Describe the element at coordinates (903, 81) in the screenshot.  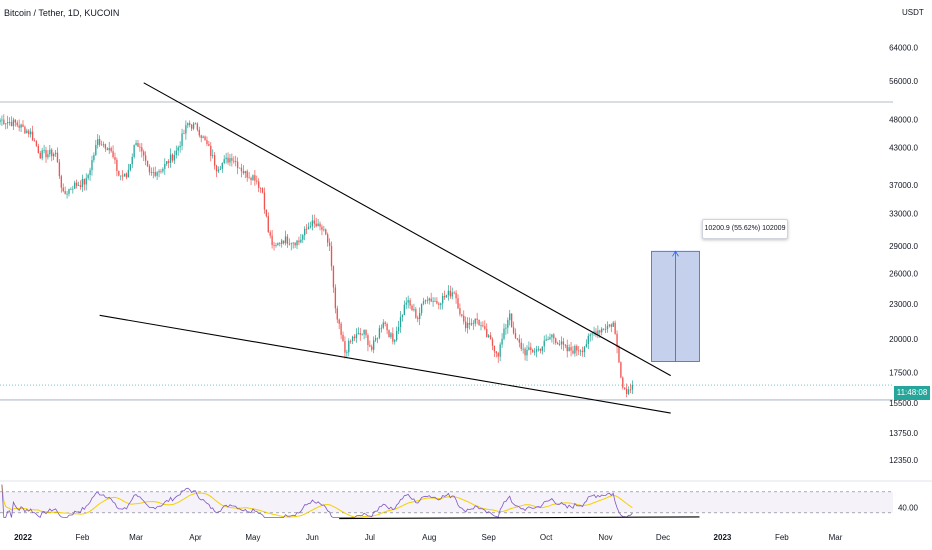
I see `price-tick-label: 56000.0` at that location.